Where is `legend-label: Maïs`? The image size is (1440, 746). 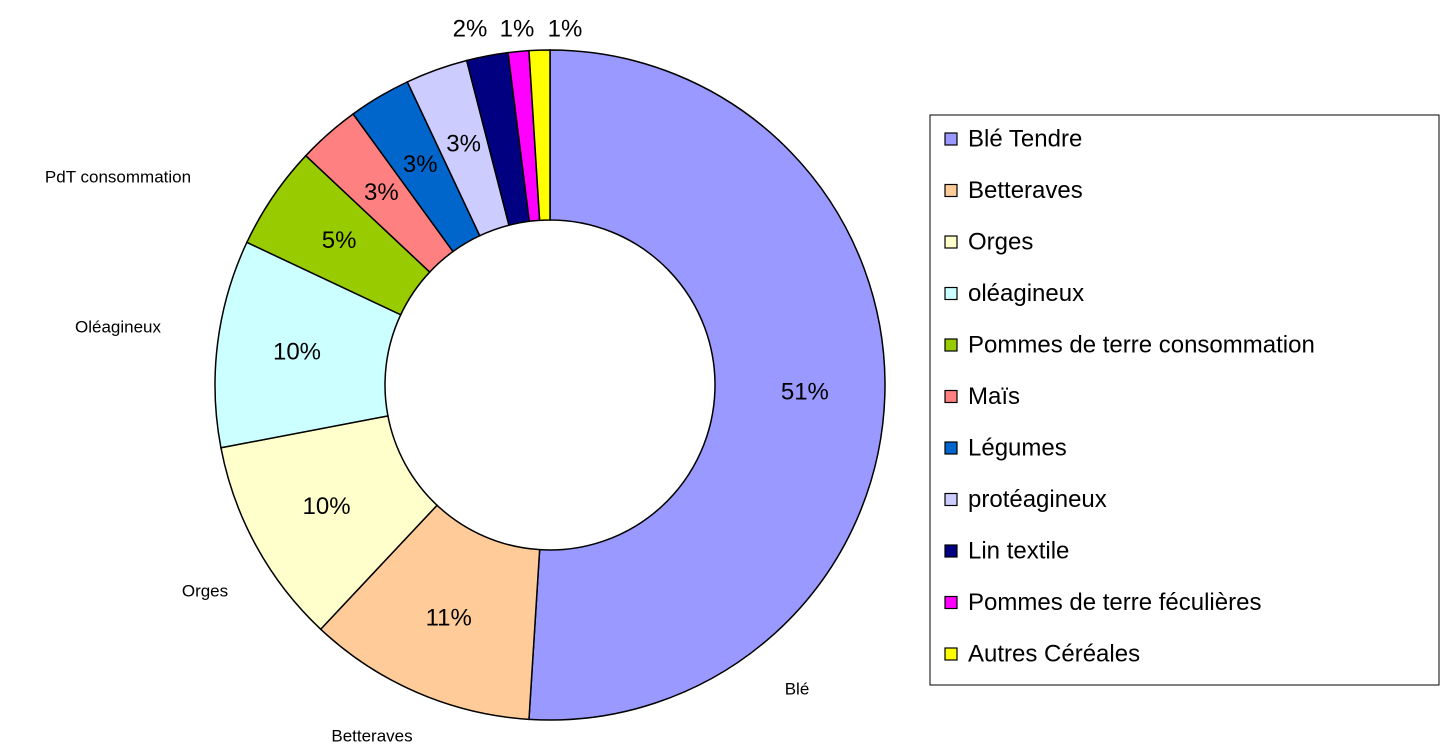 legend-label: Maïs is located at coordinates (994, 396).